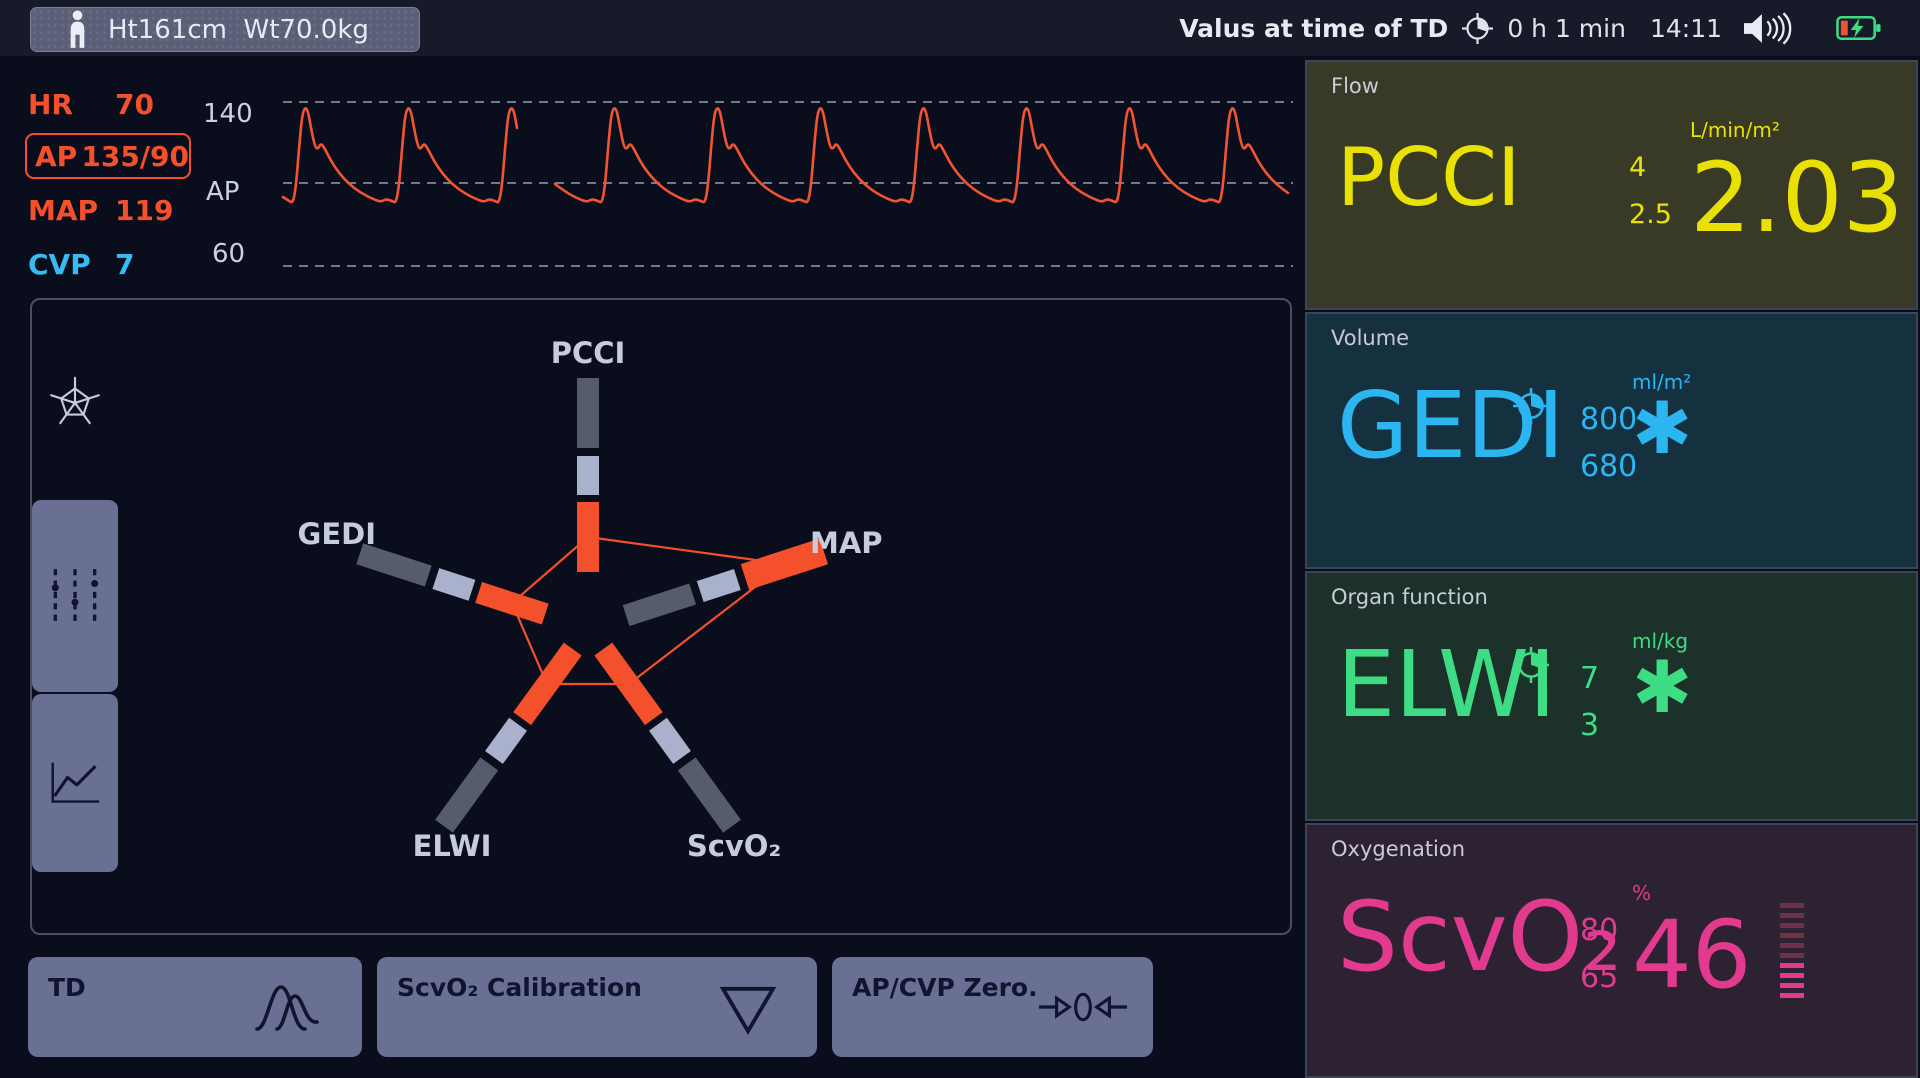 The height and width of the screenshot is (1078, 1920). What do you see at coordinates (1662, 382) in the screenshot?
I see `gedi-unit: ml/m²` at bounding box center [1662, 382].